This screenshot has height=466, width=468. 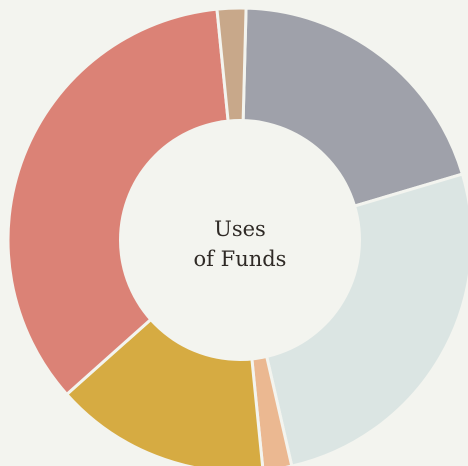 I want to click on center-label-line-2: of Funds, so click(x=240, y=259).